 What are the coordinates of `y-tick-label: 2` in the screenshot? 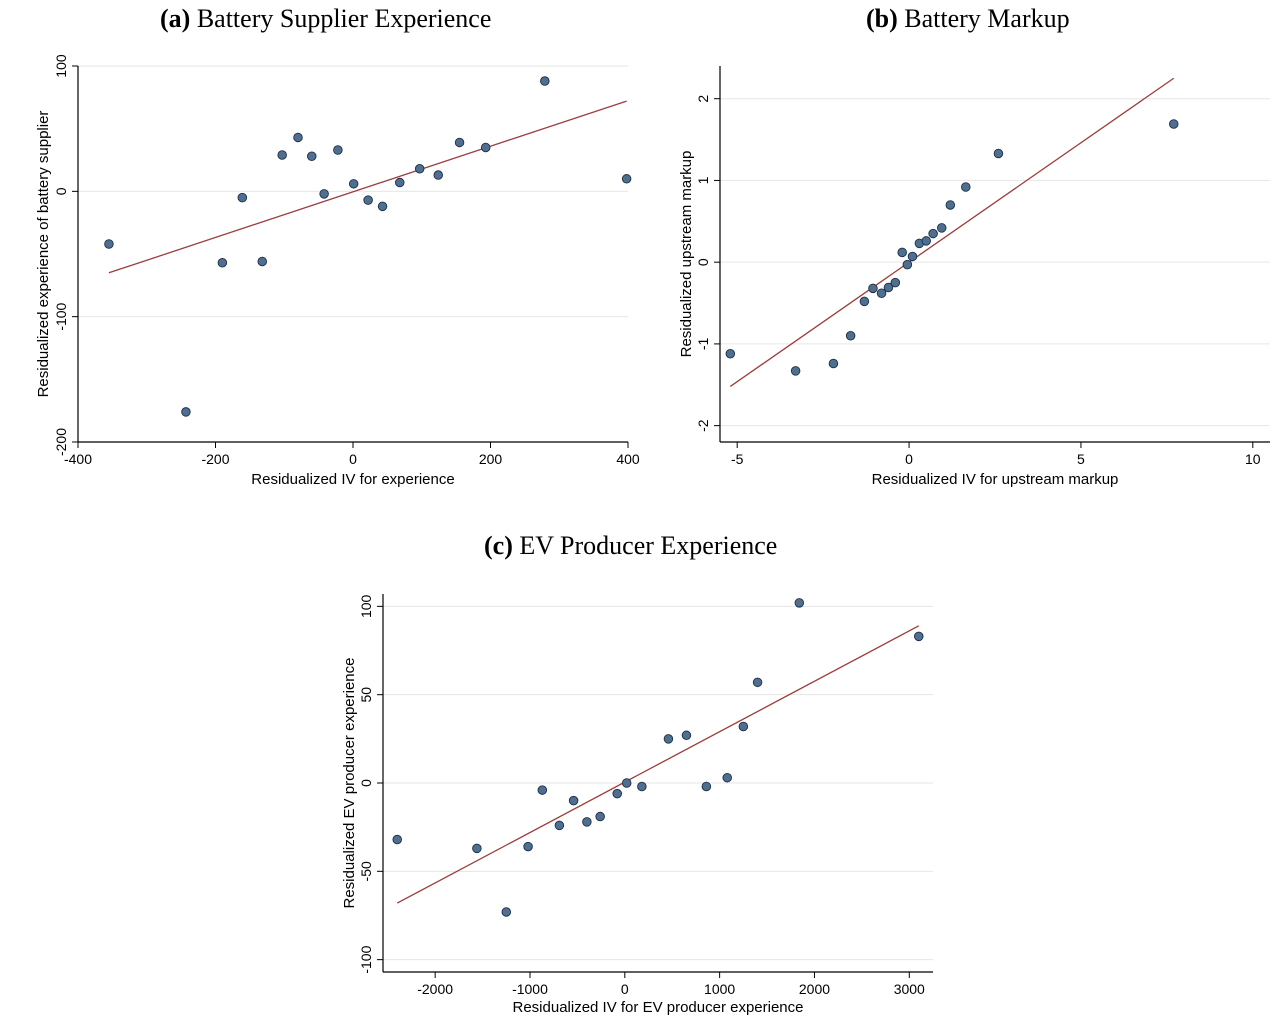 It's located at (703, 99).